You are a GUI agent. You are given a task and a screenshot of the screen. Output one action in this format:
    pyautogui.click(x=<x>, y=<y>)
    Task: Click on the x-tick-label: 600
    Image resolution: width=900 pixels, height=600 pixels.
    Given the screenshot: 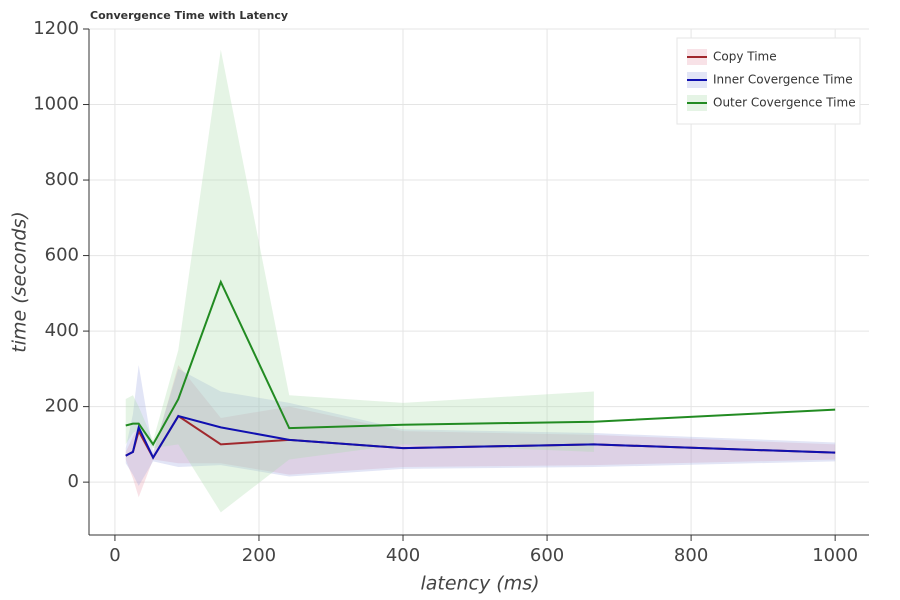 What is the action you would take?
    pyautogui.click(x=547, y=555)
    